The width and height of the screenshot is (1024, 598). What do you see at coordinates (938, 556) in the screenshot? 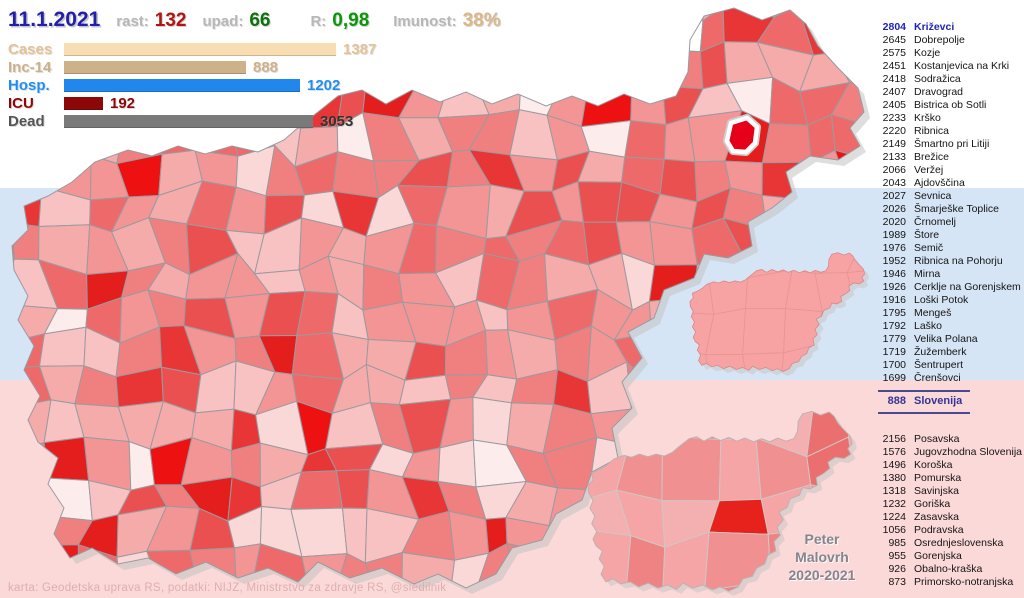
I see `row-name: Gorenjska` at bounding box center [938, 556].